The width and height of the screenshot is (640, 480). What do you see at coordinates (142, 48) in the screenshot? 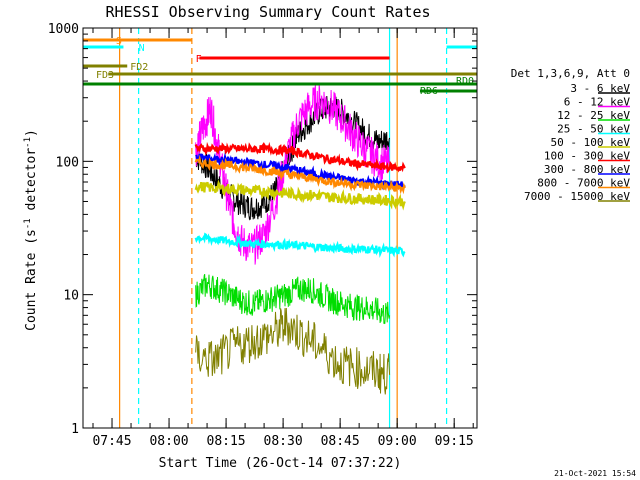
I see `status-label-n: N` at bounding box center [142, 48].